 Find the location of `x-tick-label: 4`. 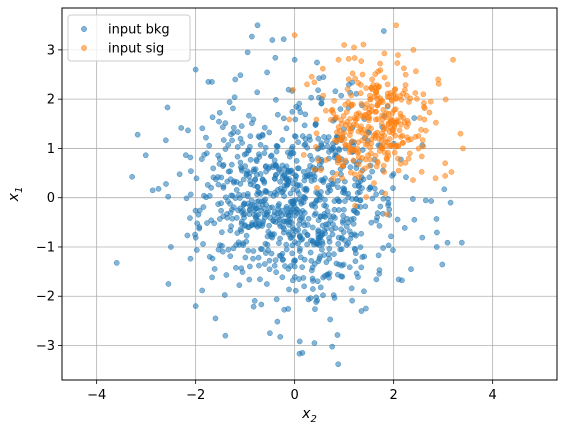

x-tick-label: 4 is located at coordinates (493, 395).